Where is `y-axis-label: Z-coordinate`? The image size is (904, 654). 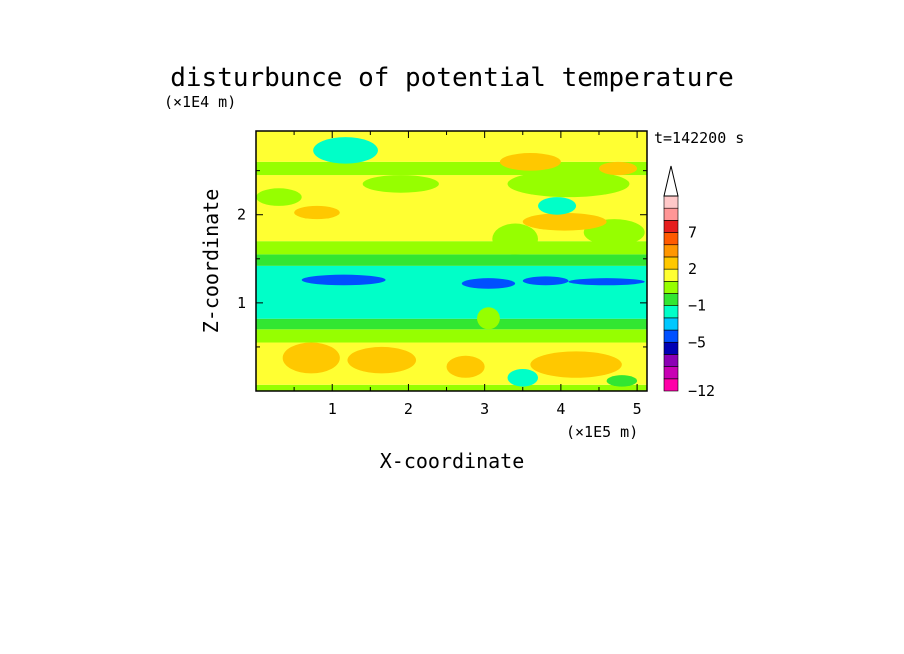
y-axis-label: Z-coordinate is located at coordinates (211, 261).